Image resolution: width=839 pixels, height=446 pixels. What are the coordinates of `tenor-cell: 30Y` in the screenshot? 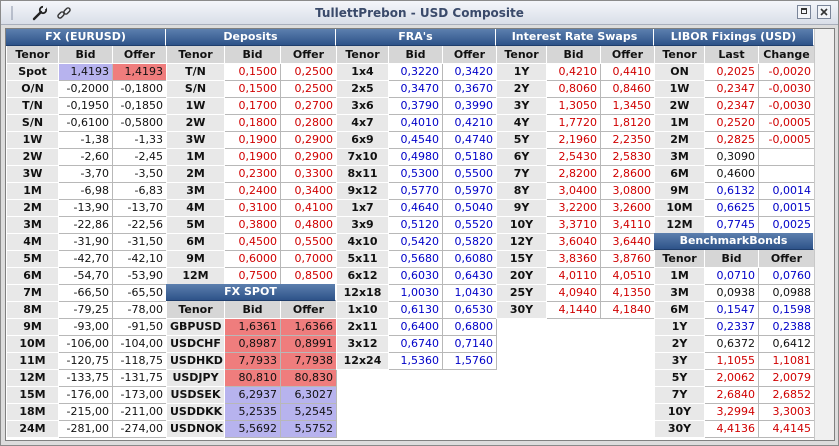 It's located at (679, 428).